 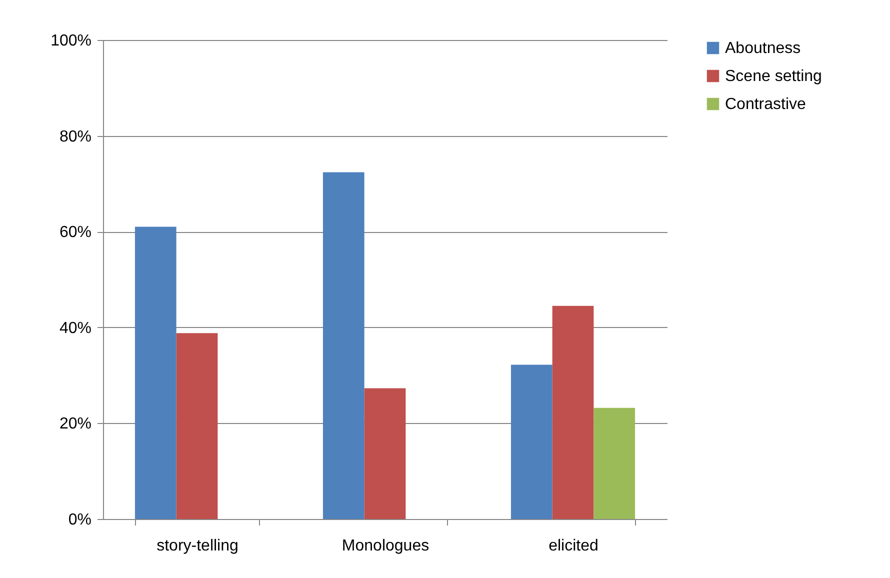 I want to click on legend-label: Aboutness, so click(x=763, y=48).